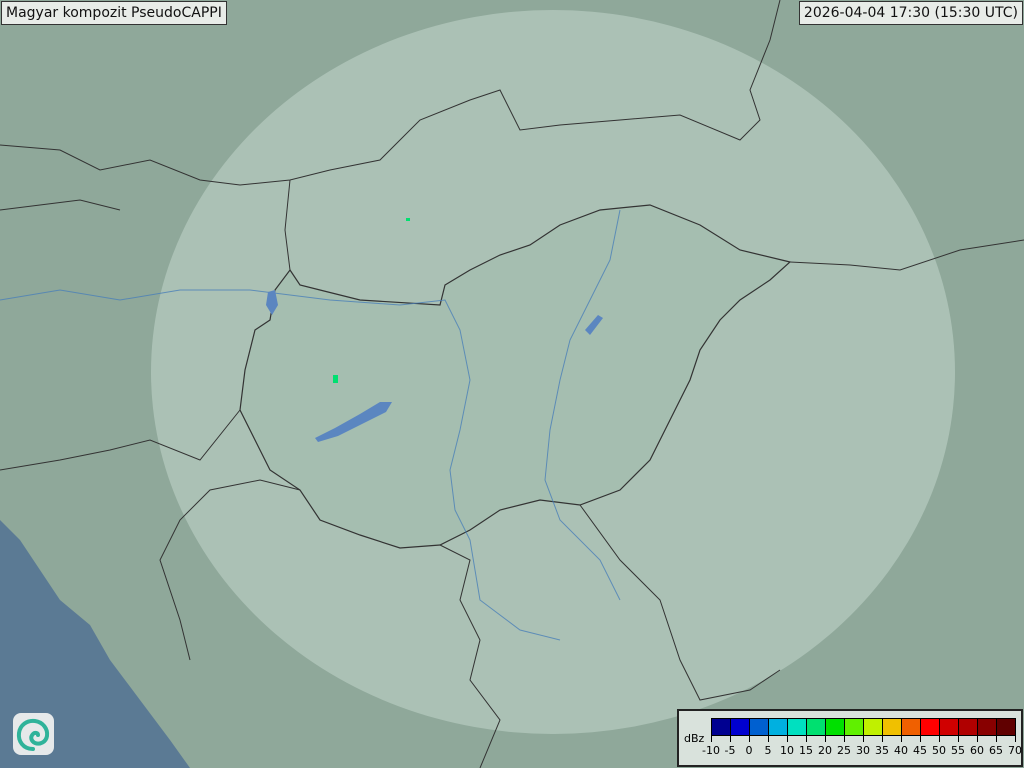 This screenshot has height=768, width=1024. Describe the element at coordinates (996, 750) in the screenshot. I see `legend-tick-label: 65` at that location.